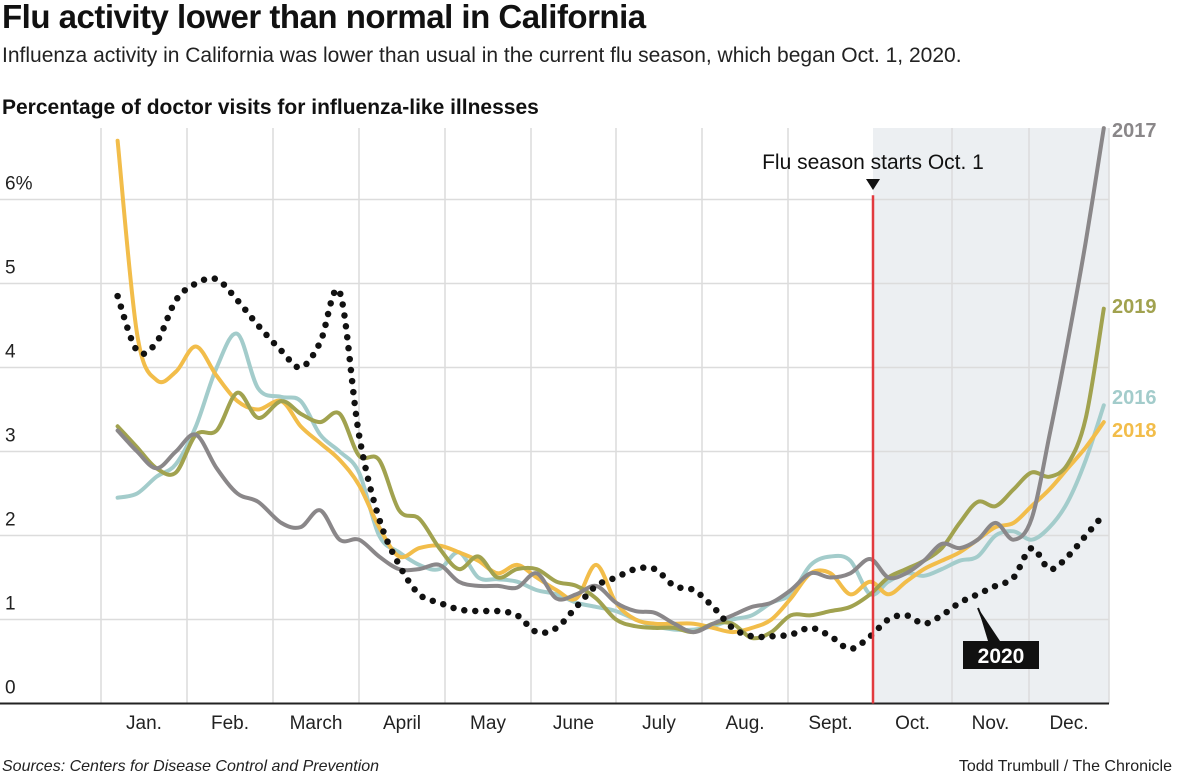 This screenshot has width=1200, height=780. Describe the element at coordinates (488, 723) in the screenshot. I see `x-tick-label: May` at that location.